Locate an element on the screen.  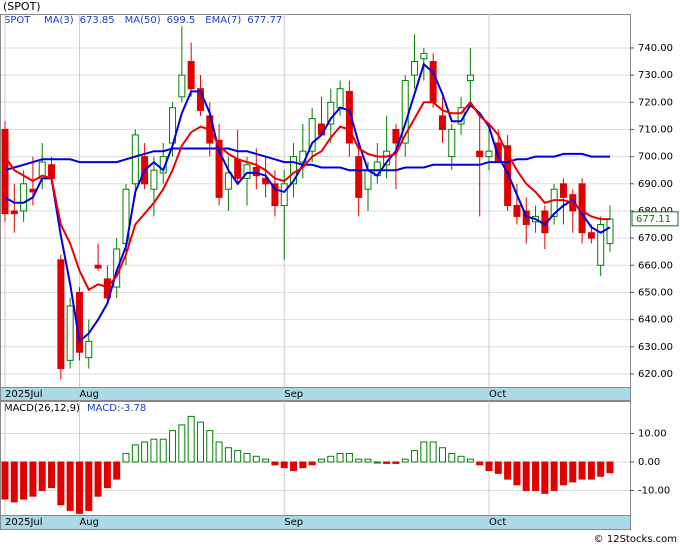
last-price-label: 677.11 is located at coordinates (653, 219).